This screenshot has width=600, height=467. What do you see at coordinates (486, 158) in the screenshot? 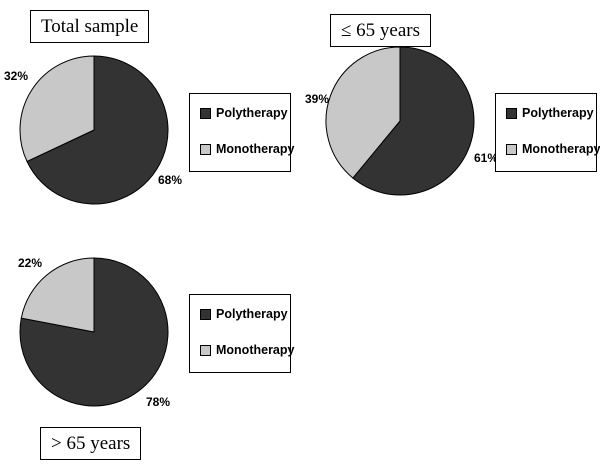
I see `pie-label-polytherapy: 61%` at bounding box center [486, 158].